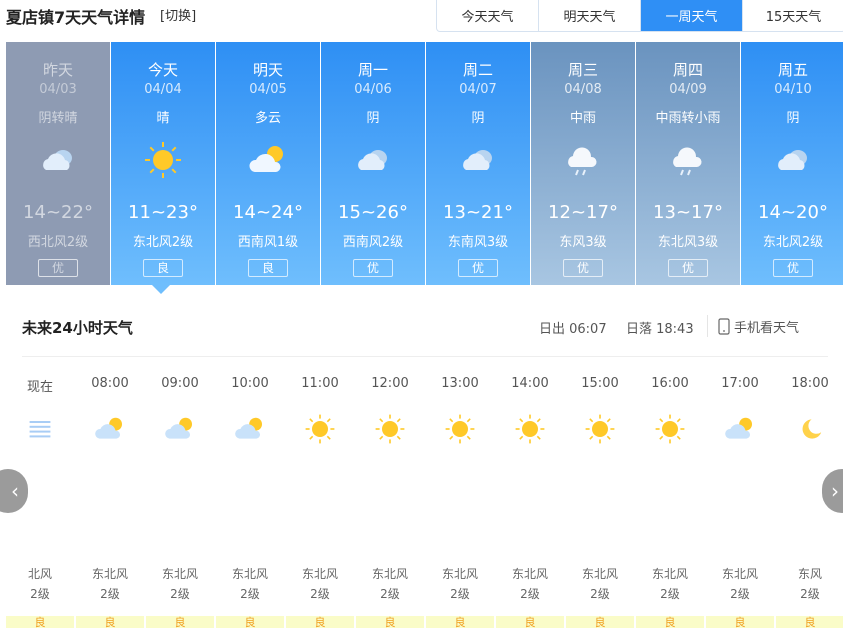  What do you see at coordinates (670, 502) in the screenshot?
I see `hour-item: 16:00 东北风 2级 良` at bounding box center [670, 502].